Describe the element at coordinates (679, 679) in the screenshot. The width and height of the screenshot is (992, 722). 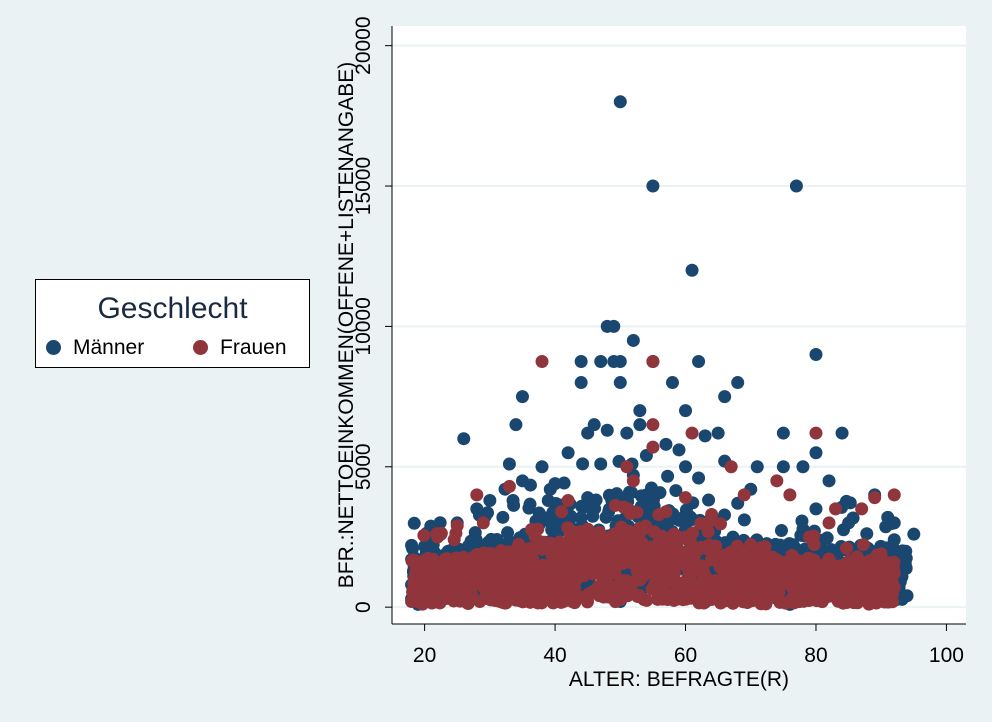
I see `x-axis-label: ALTER: BEFRAGTE(R)` at that location.